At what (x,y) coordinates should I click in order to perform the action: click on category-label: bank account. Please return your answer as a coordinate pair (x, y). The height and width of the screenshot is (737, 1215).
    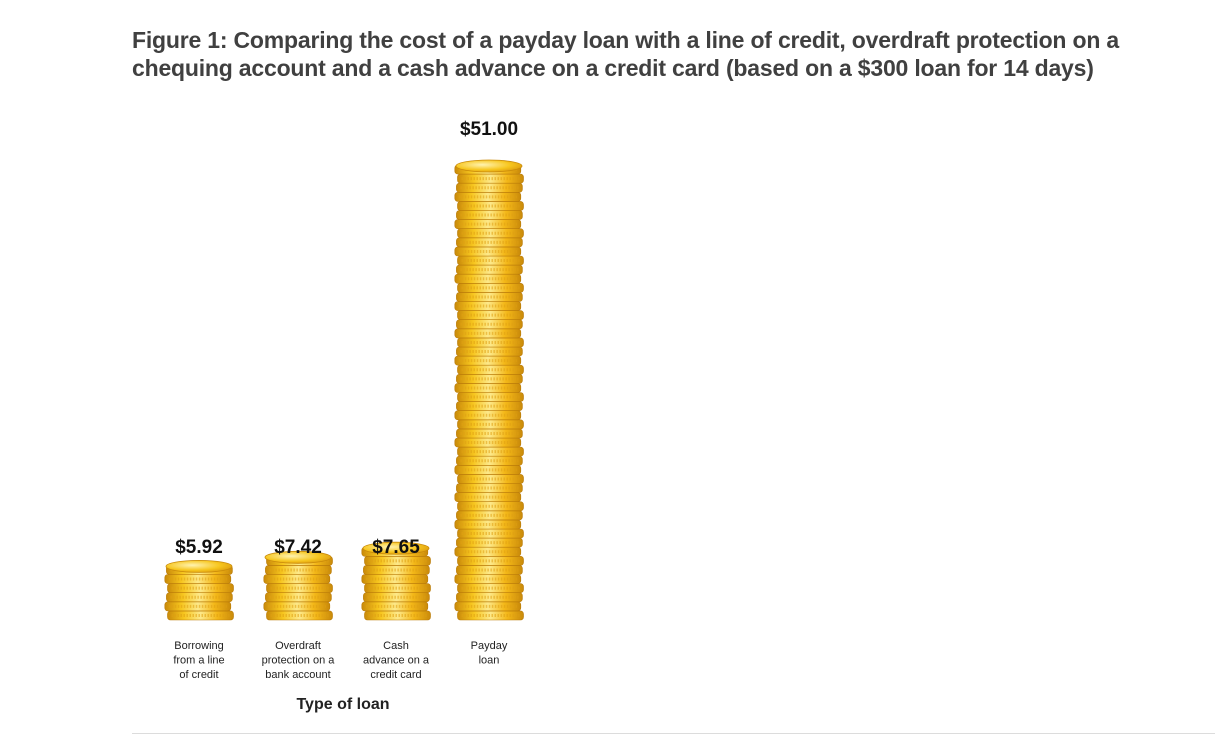
    Looking at the image, I should click on (297, 675).